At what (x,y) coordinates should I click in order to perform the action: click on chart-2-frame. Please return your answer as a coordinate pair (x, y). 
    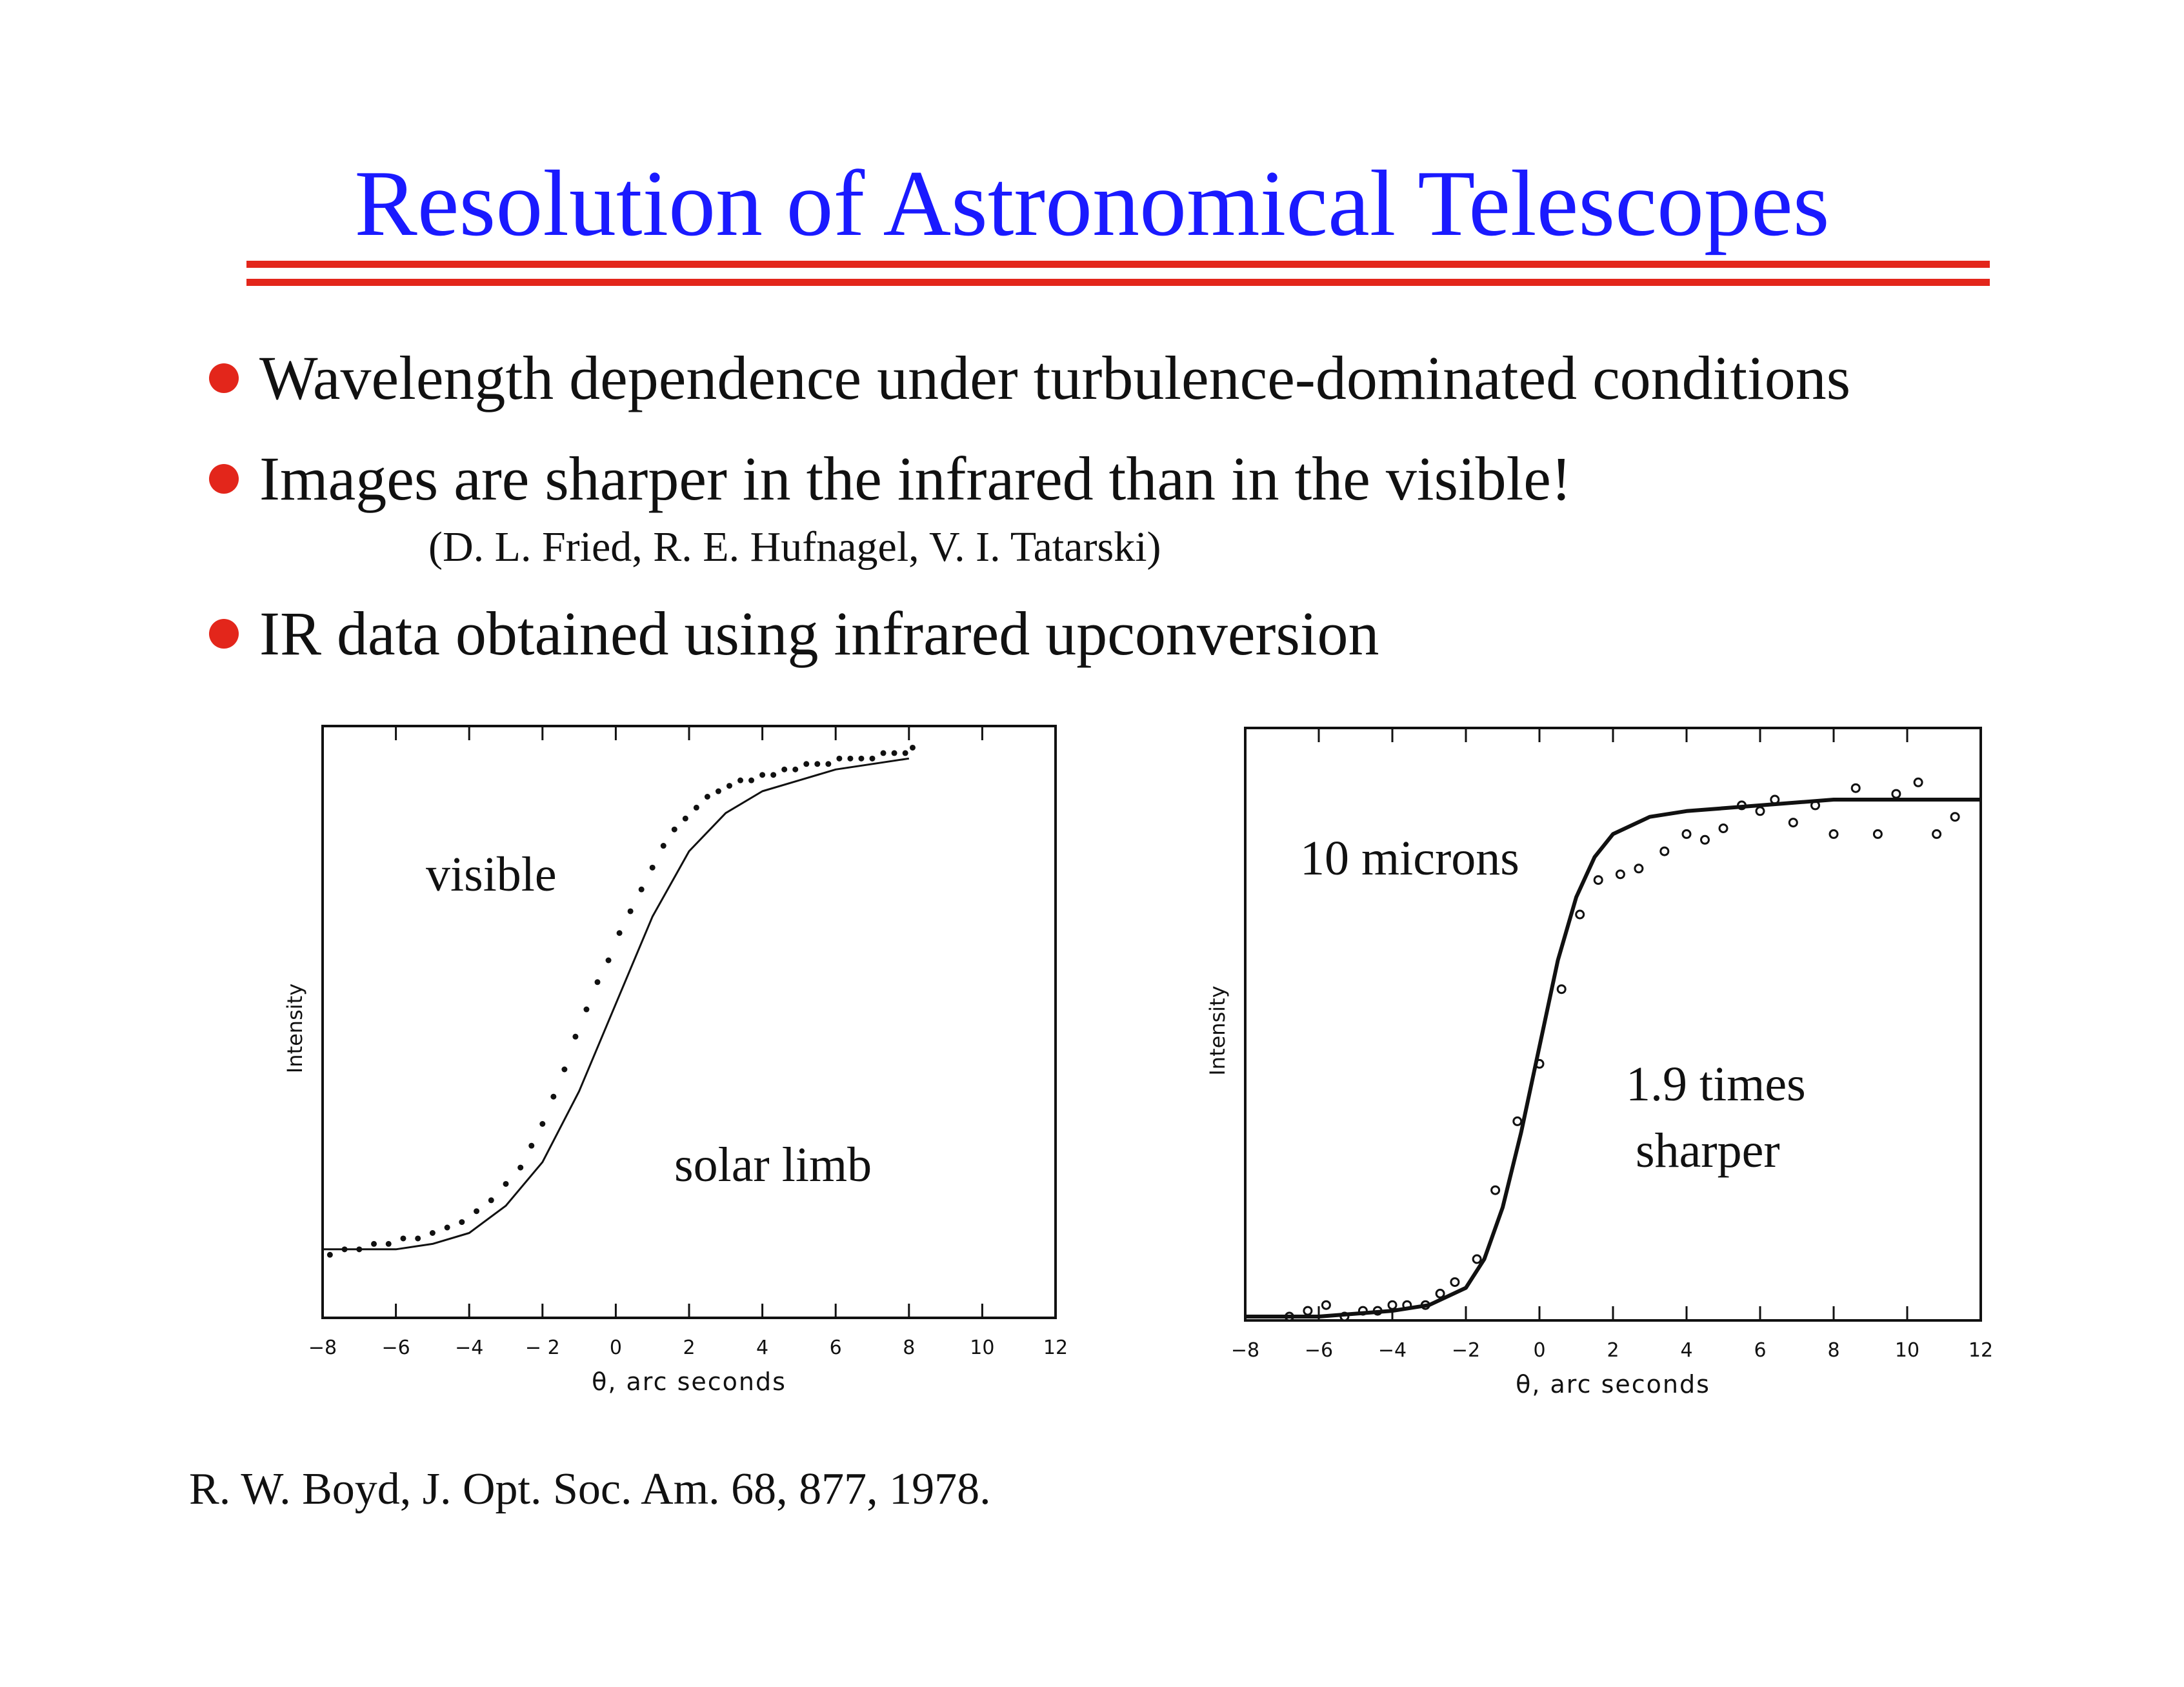
    Looking at the image, I should click on (1613, 1025).